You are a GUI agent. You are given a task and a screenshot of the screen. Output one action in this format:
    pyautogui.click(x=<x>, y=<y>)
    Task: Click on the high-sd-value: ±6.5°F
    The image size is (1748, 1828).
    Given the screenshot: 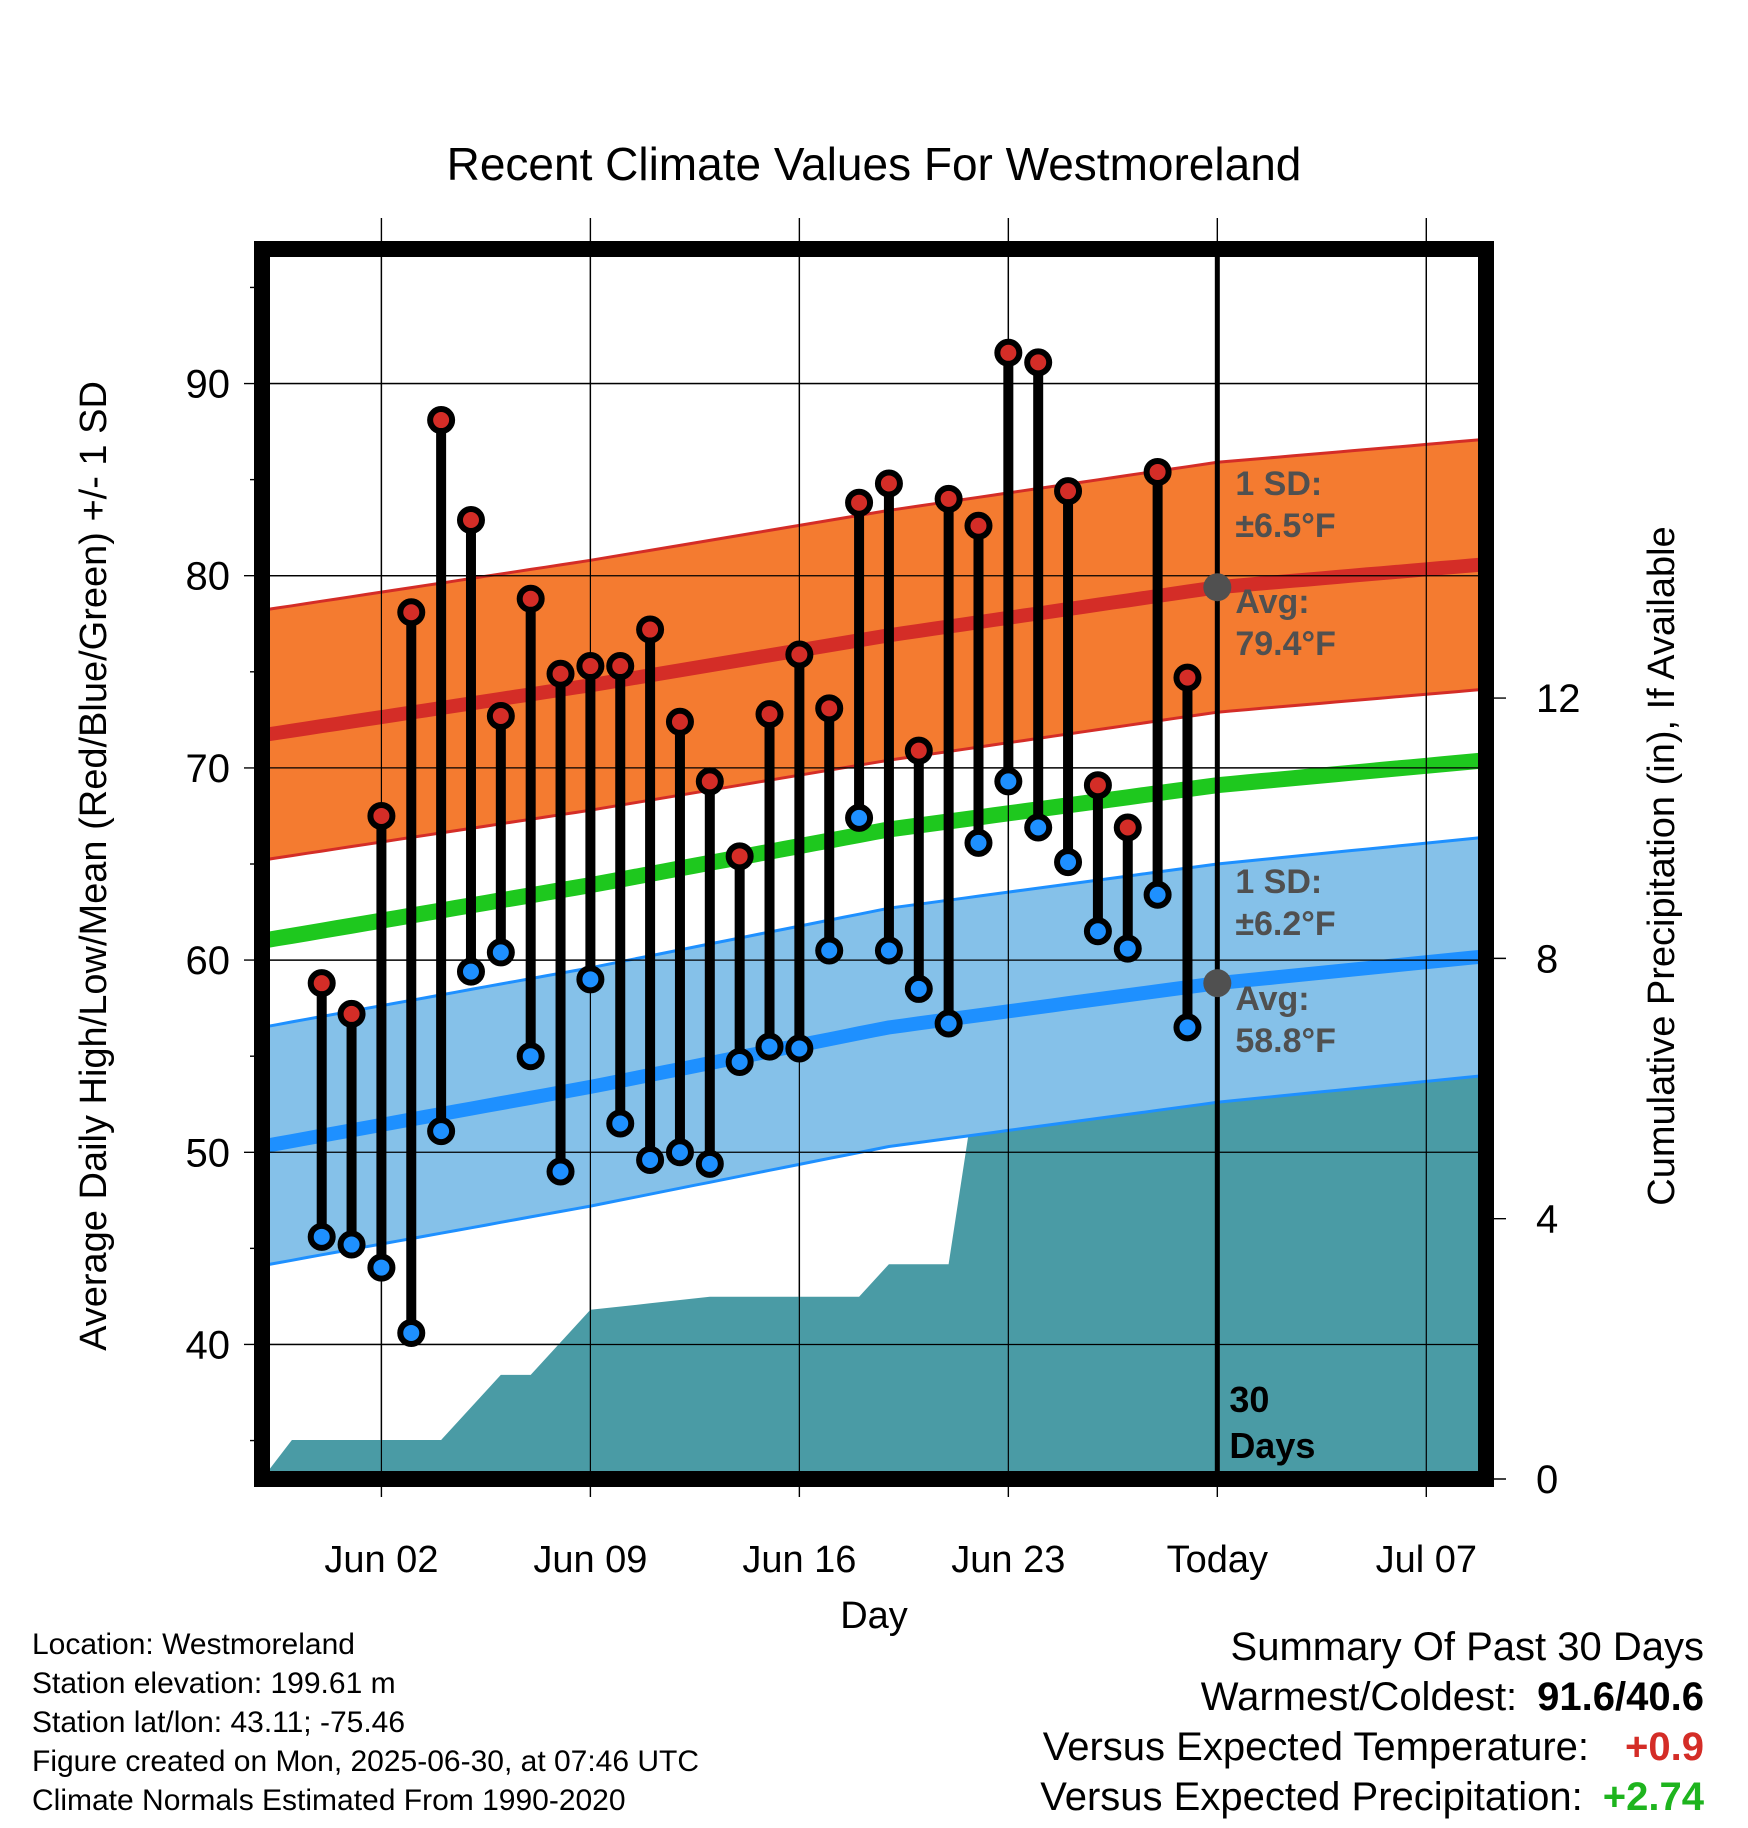 What is the action you would take?
    pyautogui.click(x=1285, y=526)
    